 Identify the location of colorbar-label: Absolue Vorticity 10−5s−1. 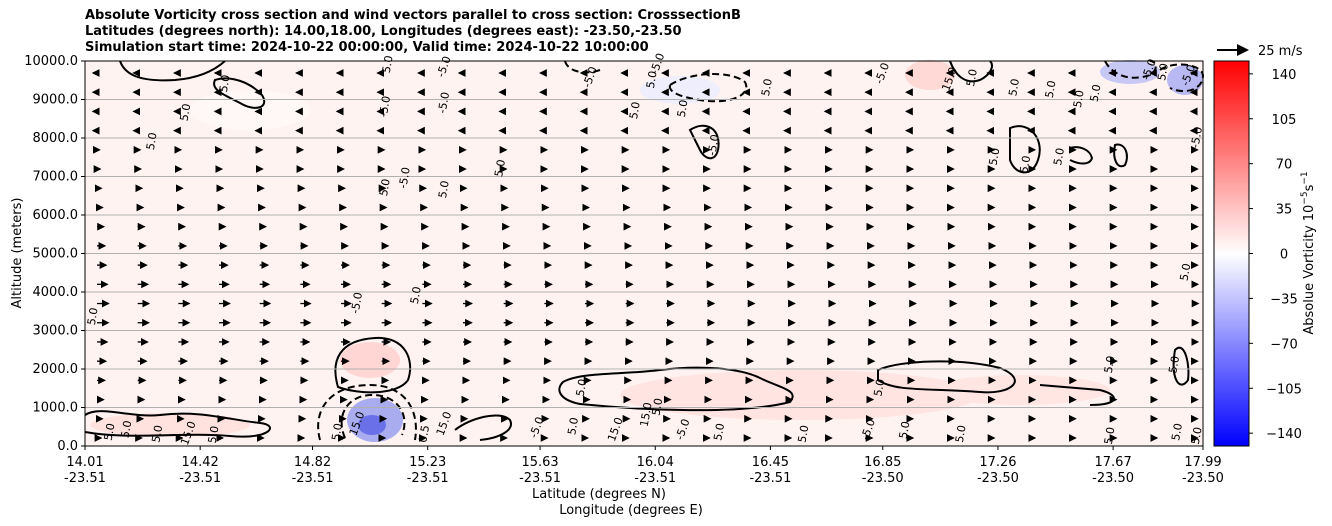
(1308, 252).